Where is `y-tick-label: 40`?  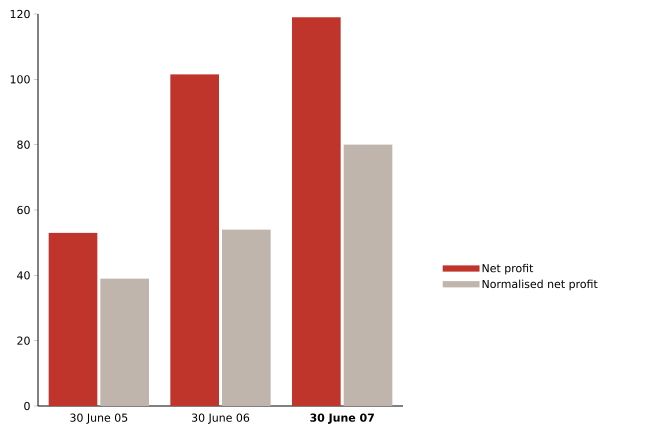
y-tick-label: 40 is located at coordinates (23, 275).